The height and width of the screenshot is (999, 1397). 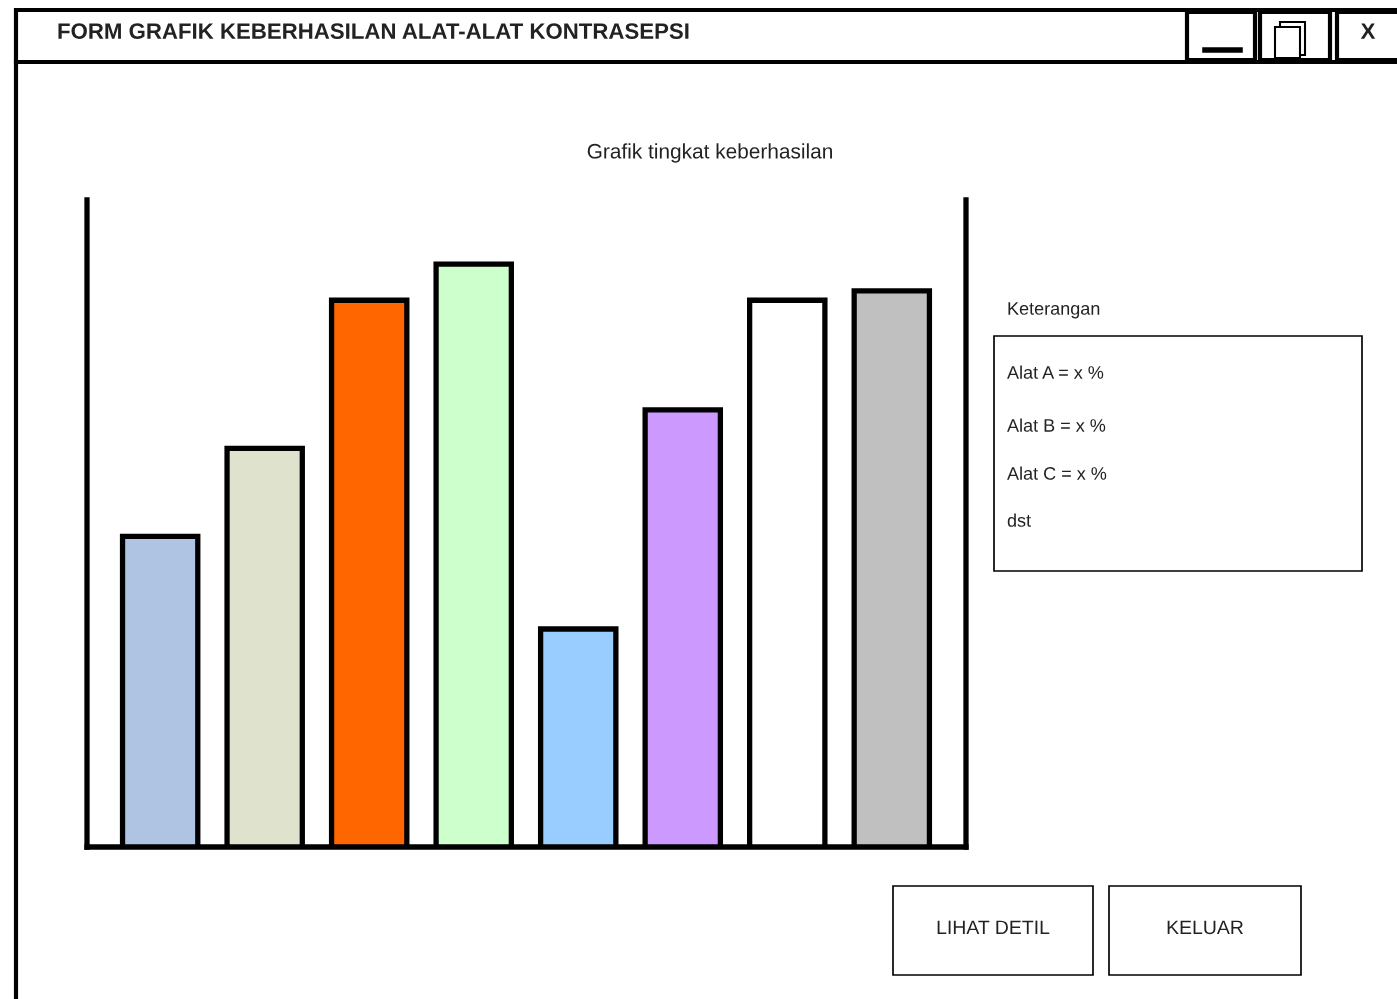 What do you see at coordinates (1054, 310) in the screenshot?
I see `text: Keterangan` at bounding box center [1054, 310].